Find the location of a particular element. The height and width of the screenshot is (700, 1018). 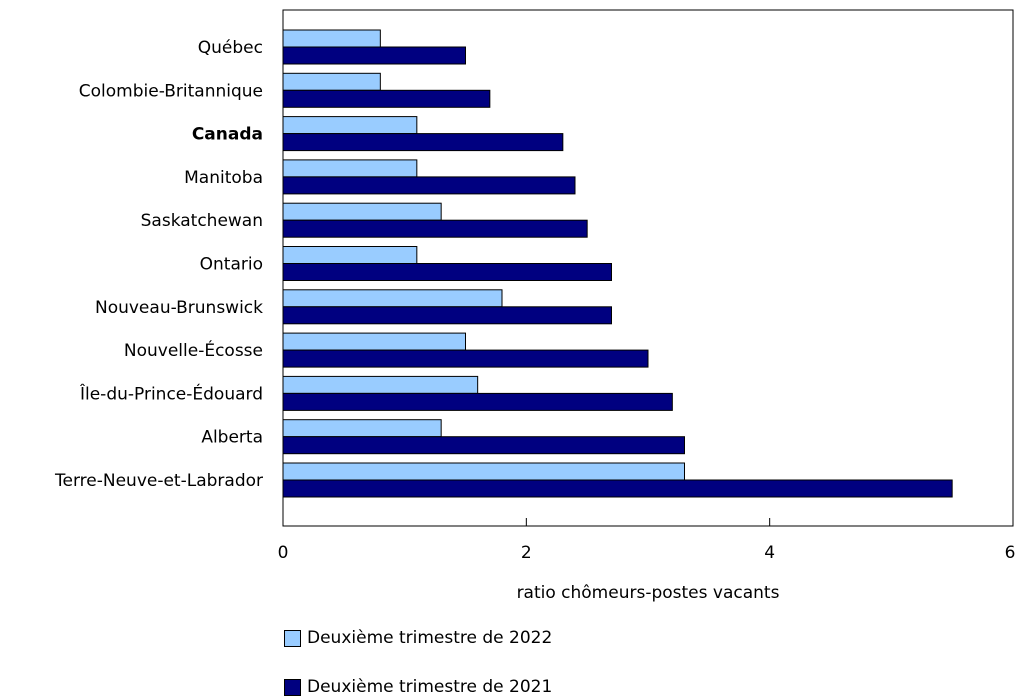

x-tick-label: 4 is located at coordinates (769, 553).